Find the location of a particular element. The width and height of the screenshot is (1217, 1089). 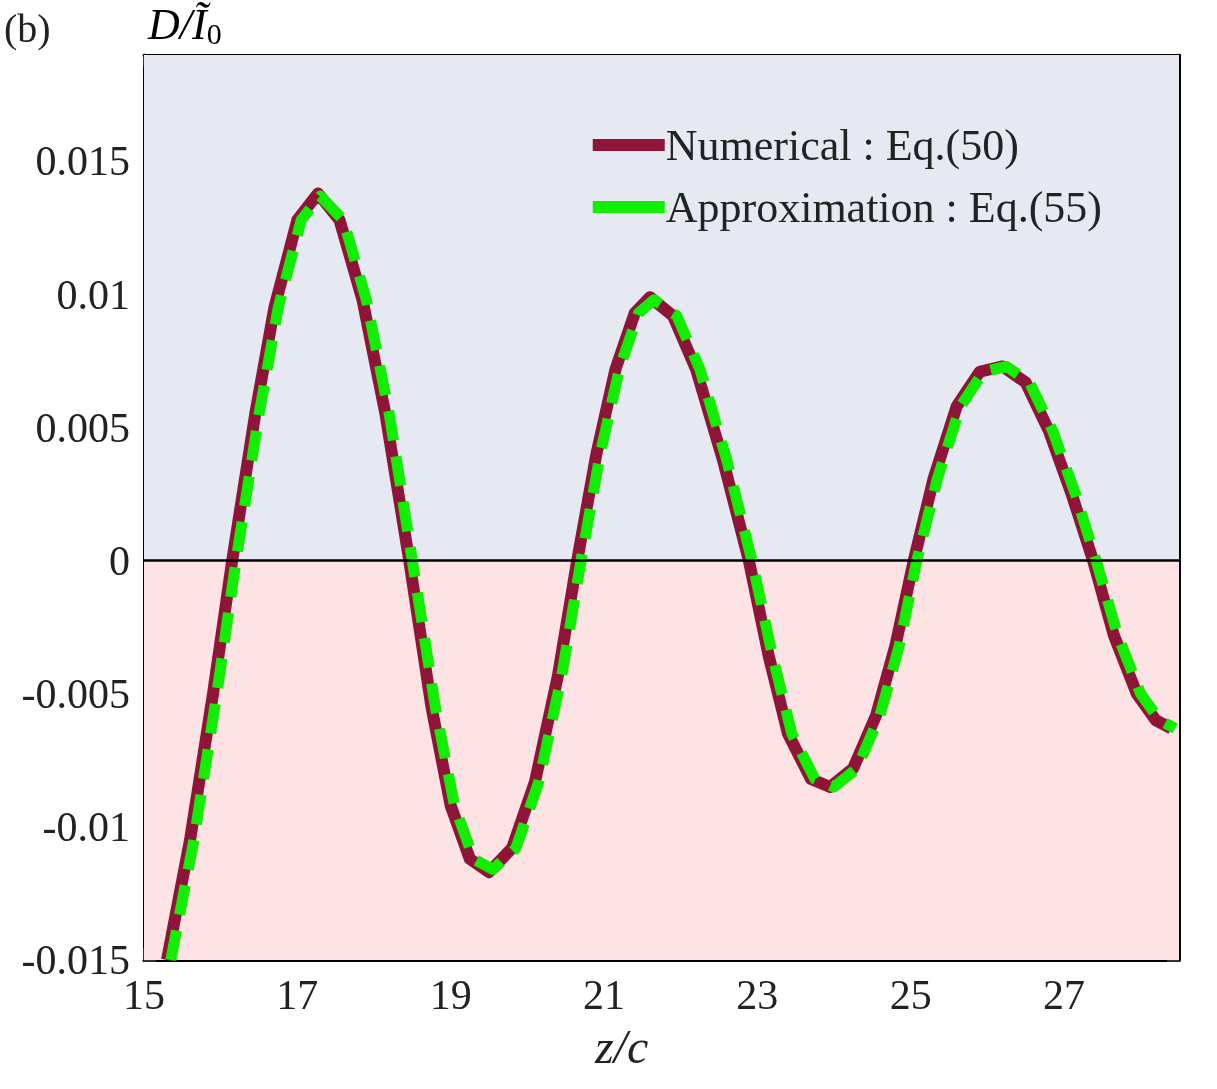

y-tick-label: 0 is located at coordinates (119, 560).